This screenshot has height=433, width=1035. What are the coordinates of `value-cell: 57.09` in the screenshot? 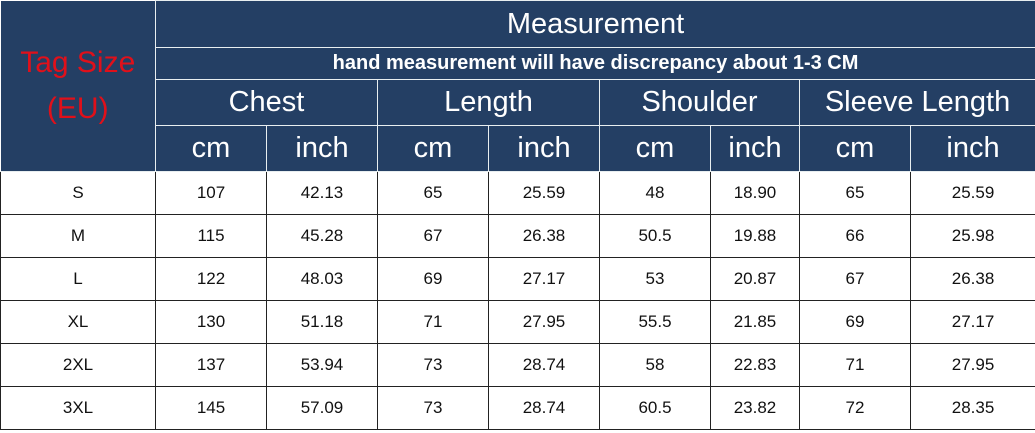 It's located at (322, 408).